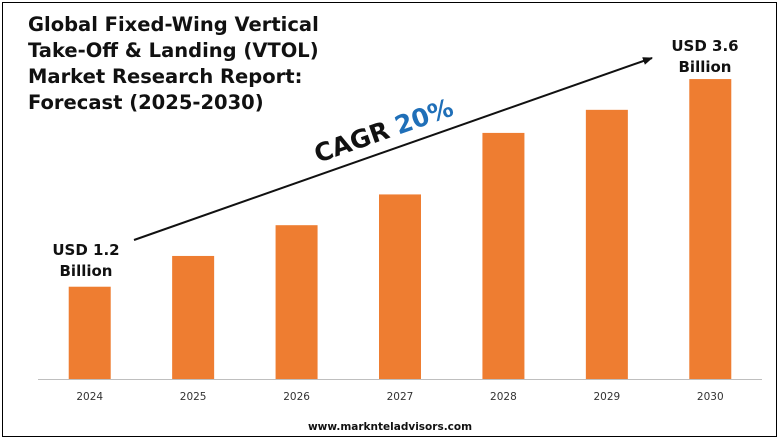  What do you see at coordinates (400, 286) in the screenshot?
I see `bar-2027` at bounding box center [400, 286].